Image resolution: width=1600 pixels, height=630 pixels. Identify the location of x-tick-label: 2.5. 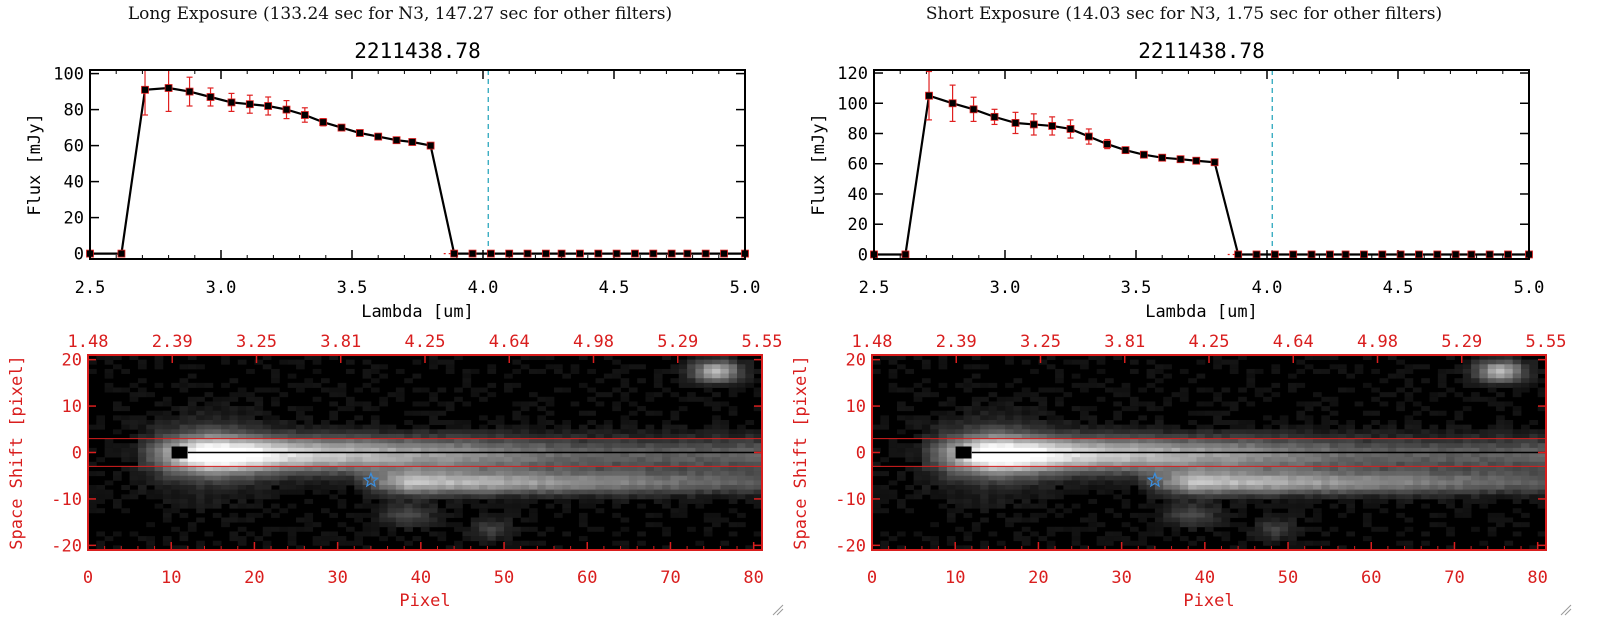
(874, 288).